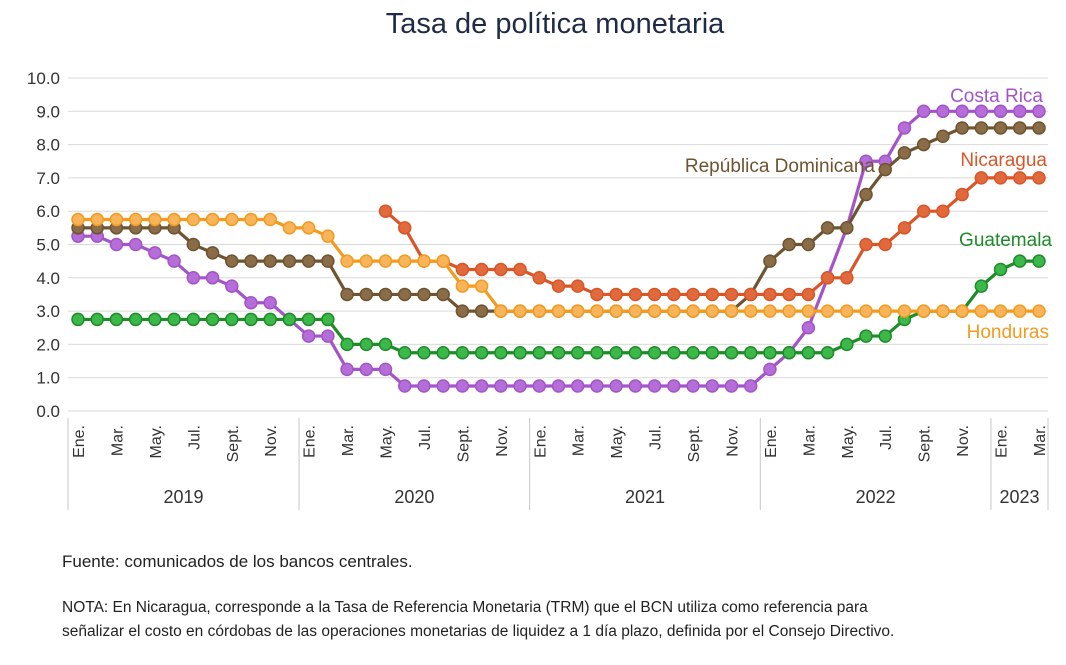 This screenshot has width=1066, height=665. I want to click on y-tick-label: 6.0, so click(48, 211).